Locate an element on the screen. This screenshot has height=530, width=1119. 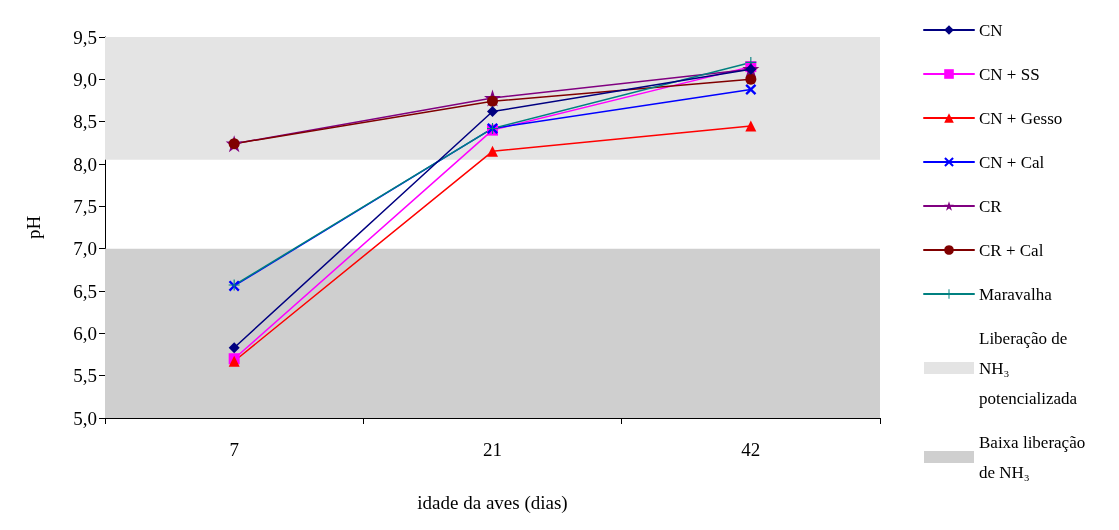
legend-label: CN + Gesso is located at coordinates (1021, 118).